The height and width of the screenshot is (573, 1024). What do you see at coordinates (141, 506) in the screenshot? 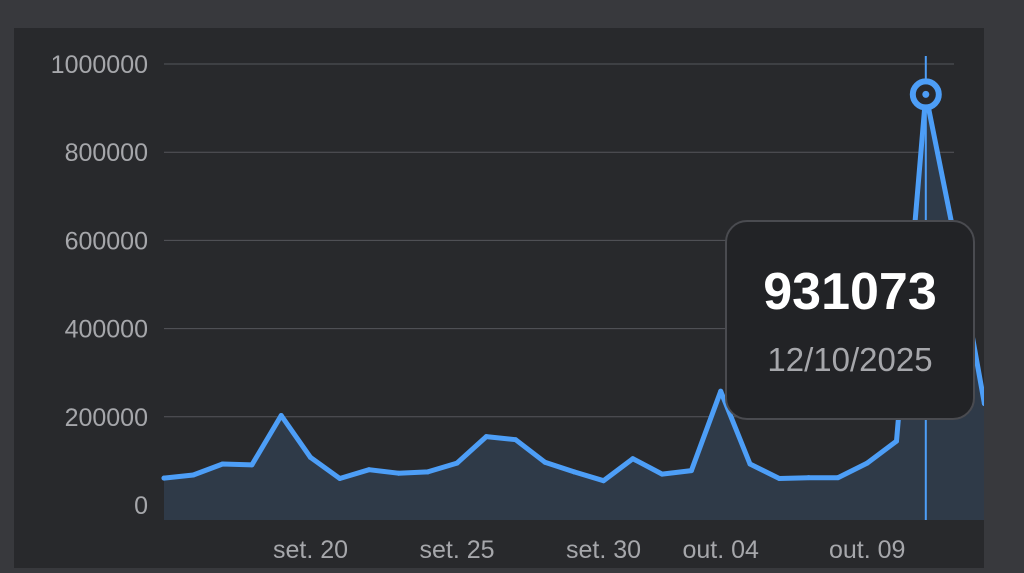
I see `y-tick-label: 0` at bounding box center [141, 506].